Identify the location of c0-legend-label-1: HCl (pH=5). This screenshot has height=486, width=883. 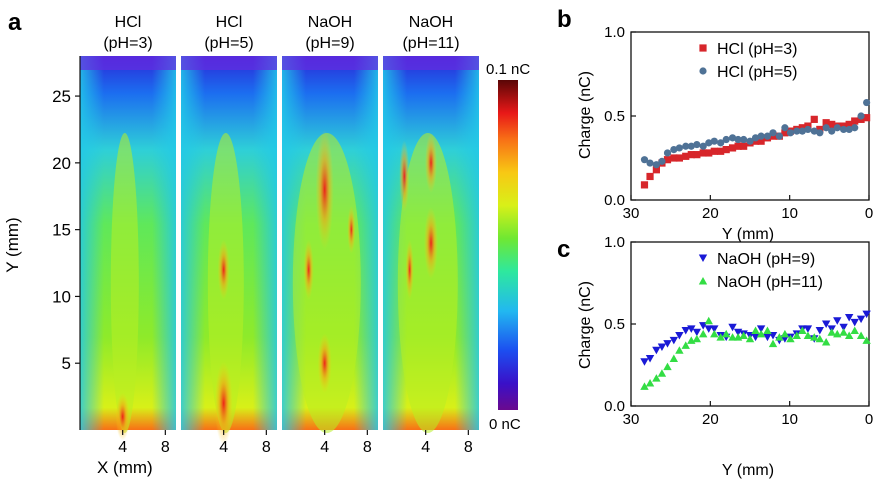
(757, 72).